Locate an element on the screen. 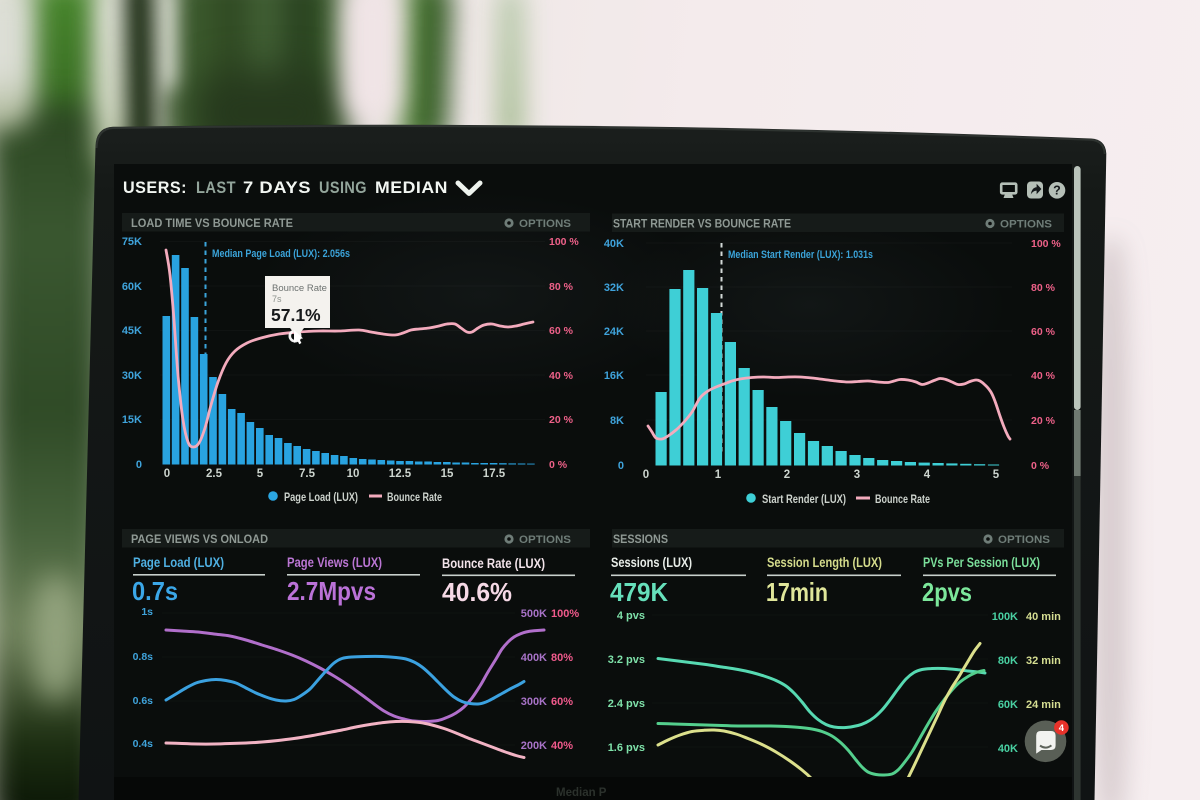  svg-text: Median P is located at coordinates (581, 793).